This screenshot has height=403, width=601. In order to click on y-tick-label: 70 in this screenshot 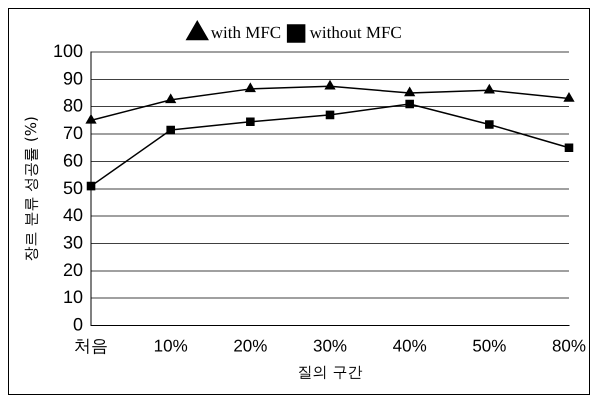, I will do `click(73, 133)`.